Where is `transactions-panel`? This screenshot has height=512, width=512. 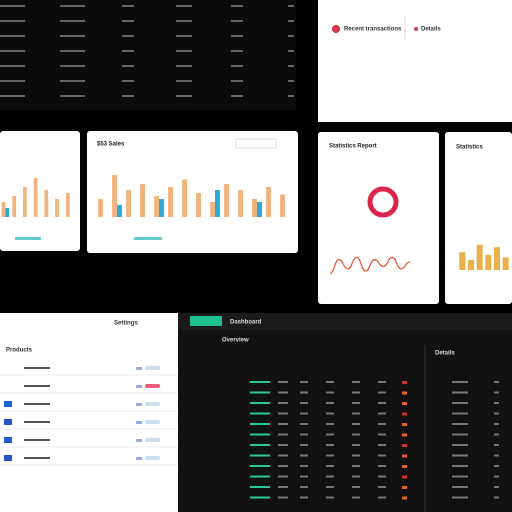
transactions-panel is located at coordinates (415, 61).